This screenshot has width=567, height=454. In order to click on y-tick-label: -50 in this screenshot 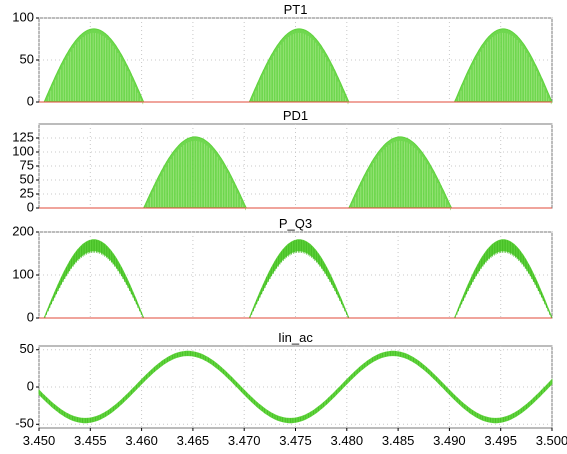, I will do `click(24, 423)`.